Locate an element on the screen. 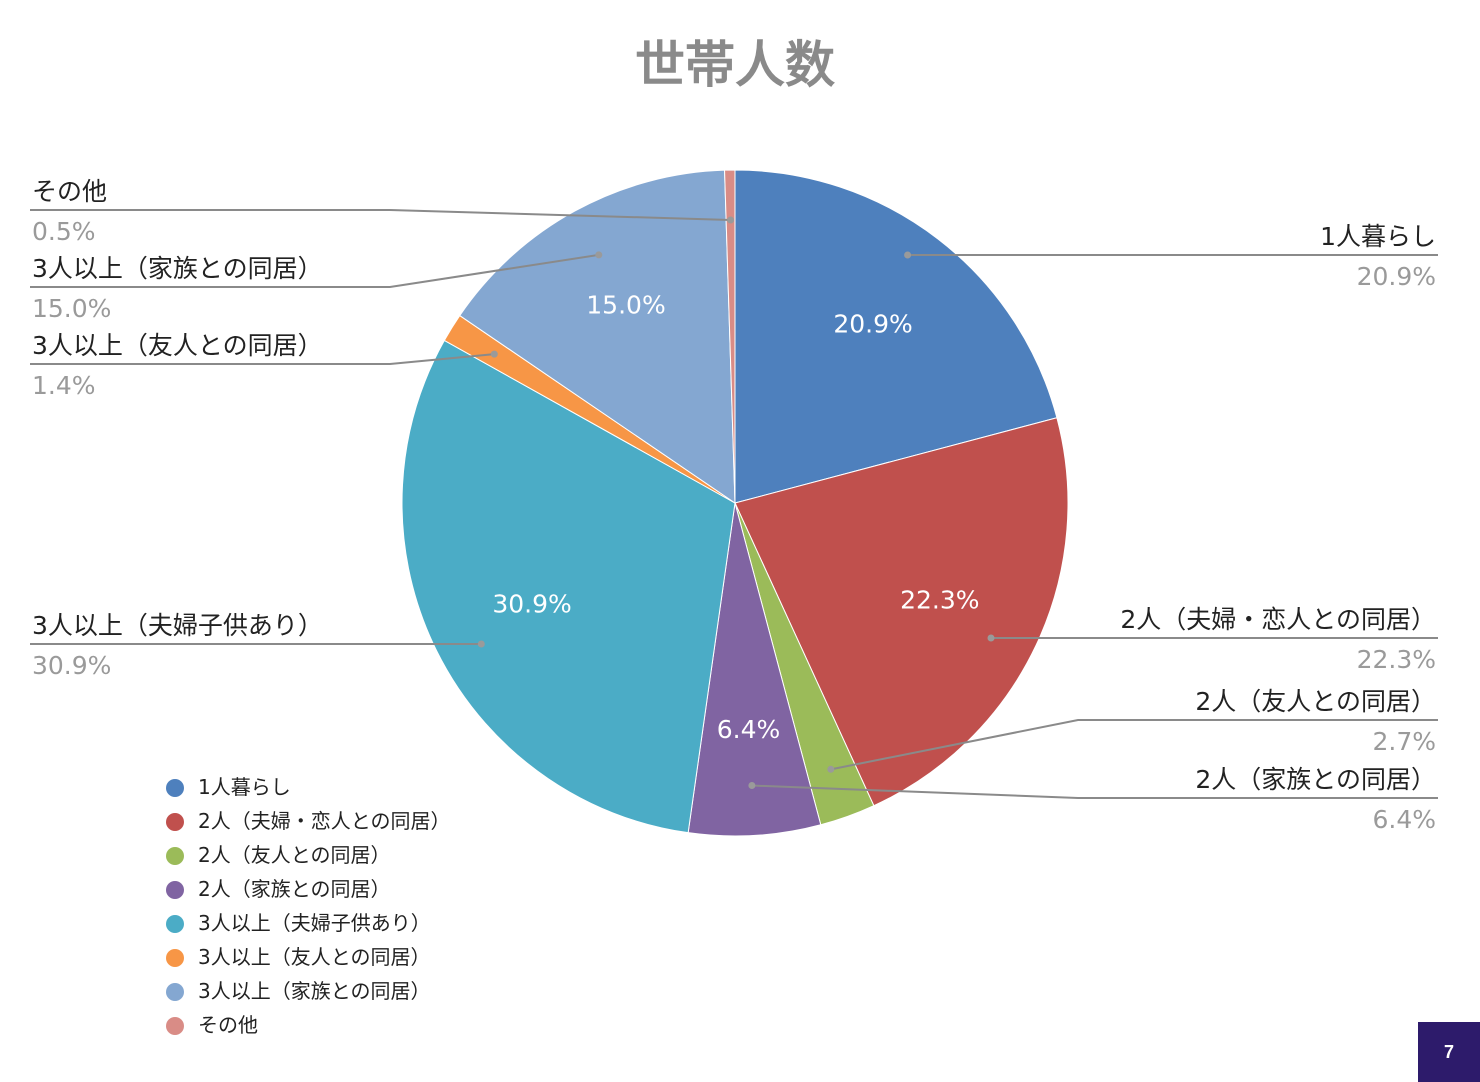  legend-label: 2人（友人との同居） is located at coordinates (294, 855).